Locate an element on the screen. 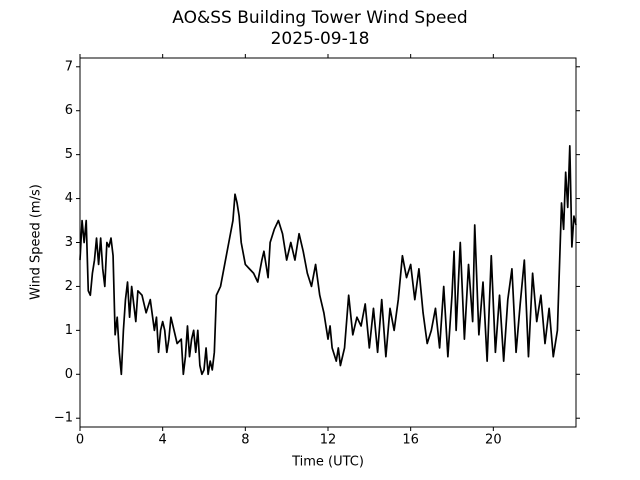 This screenshot has width=640, height=480. y-tick-label: 2 is located at coordinates (69, 286).